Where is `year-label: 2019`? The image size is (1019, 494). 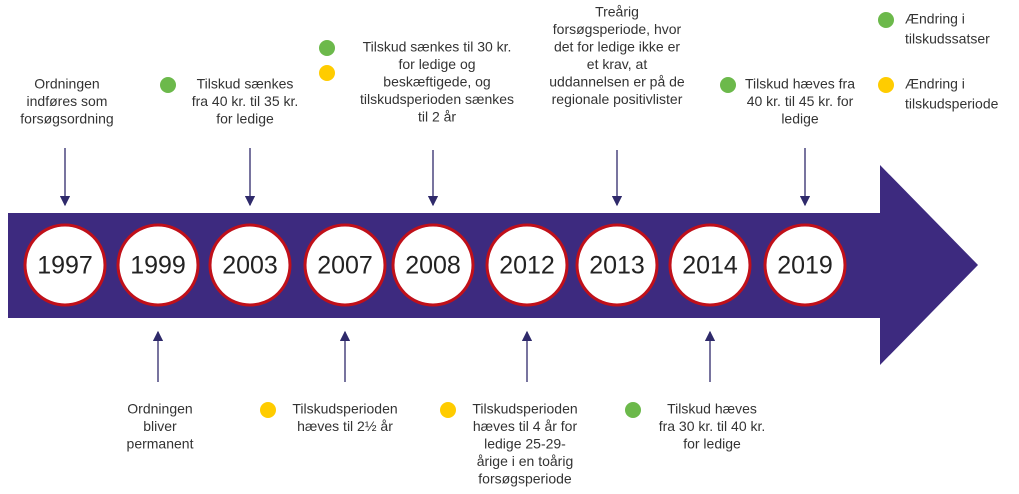 year-label: 2019 is located at coordinates (805, 266).